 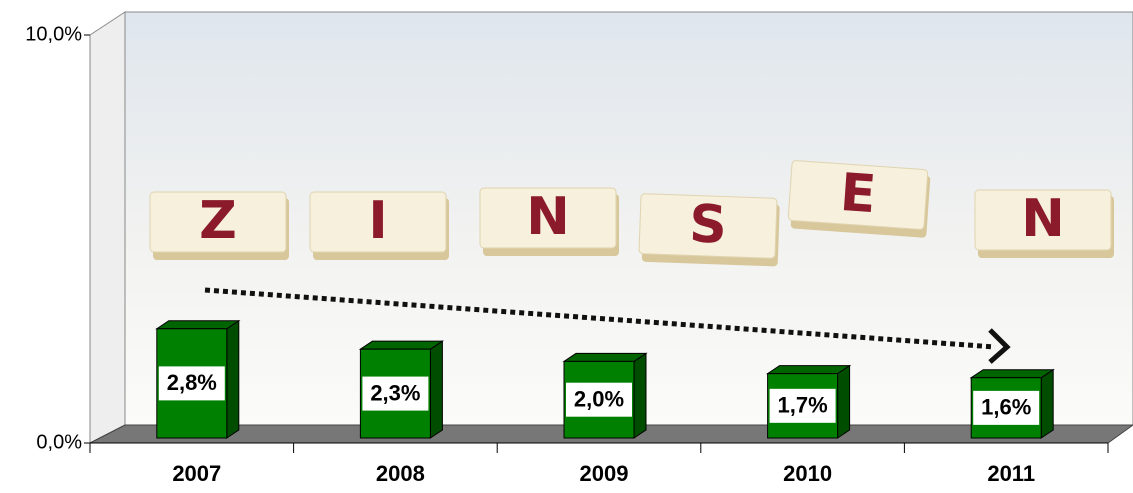 What do you see at coordinates (107, 227) in the screenshot?
I see `side-wall` at bounding box center [107, 227].